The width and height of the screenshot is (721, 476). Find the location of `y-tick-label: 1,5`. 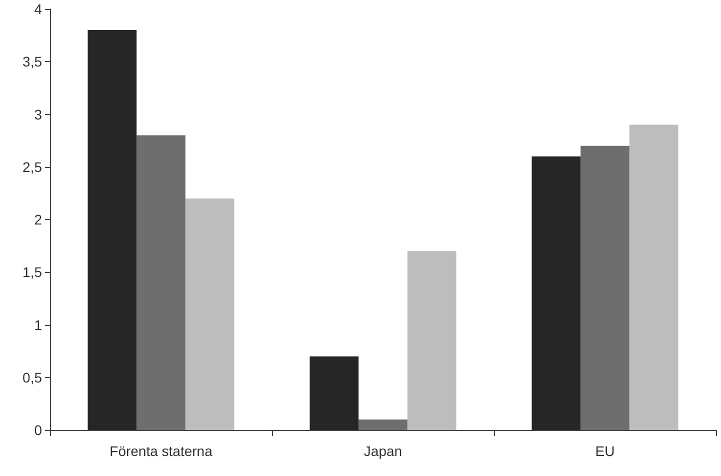

y-tick-label: 1,5 is located at coordinates (32, 272).